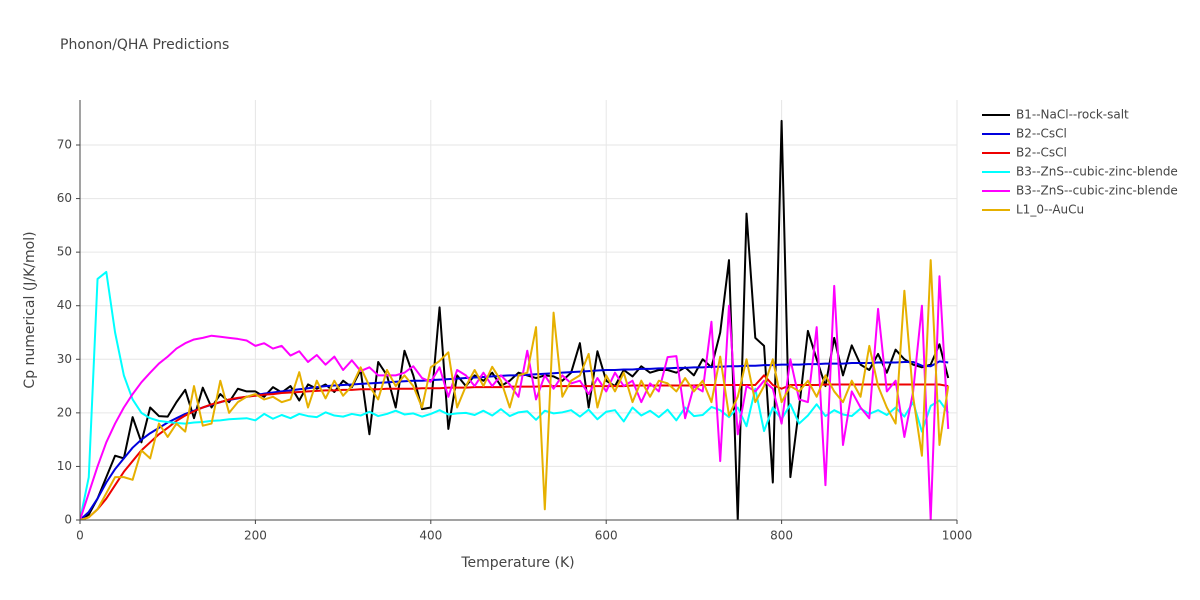  Describe the element at coordinates (64, 305) in the screenshot. I see `y-tick-label: 40` at that location.